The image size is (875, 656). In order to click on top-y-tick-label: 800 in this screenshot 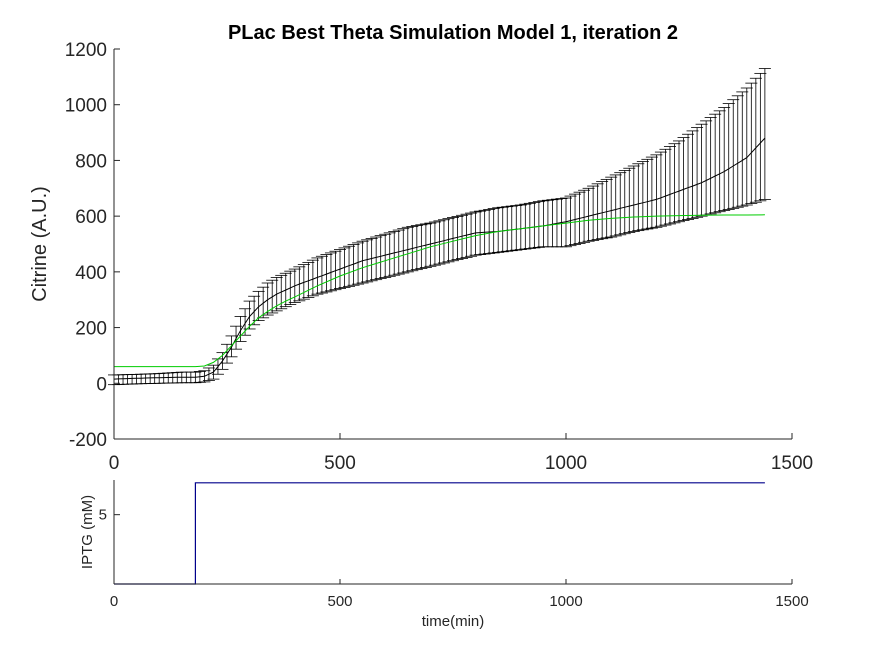, I will do `click(91, 161)`.